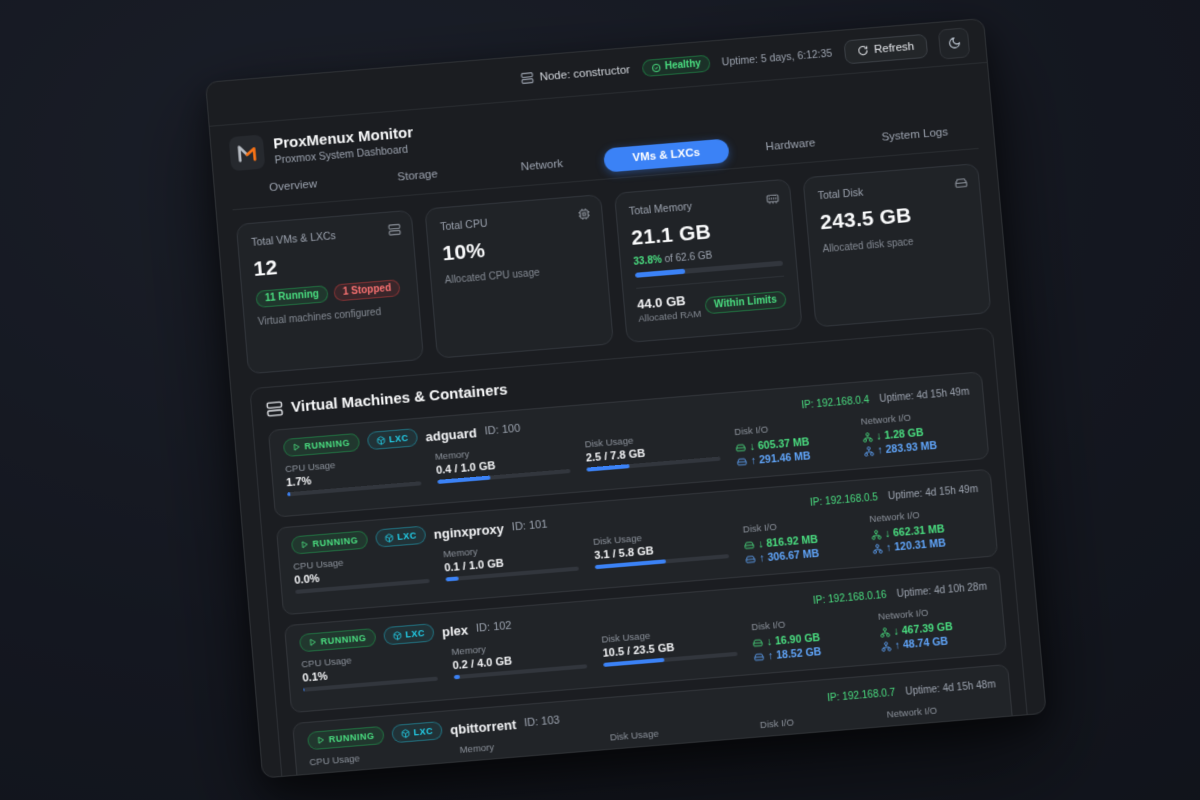  What do you see at coordinates (585, 73) in the screenshot?
I see `node-label: Node: constructor` at bounding box center [585, 73].